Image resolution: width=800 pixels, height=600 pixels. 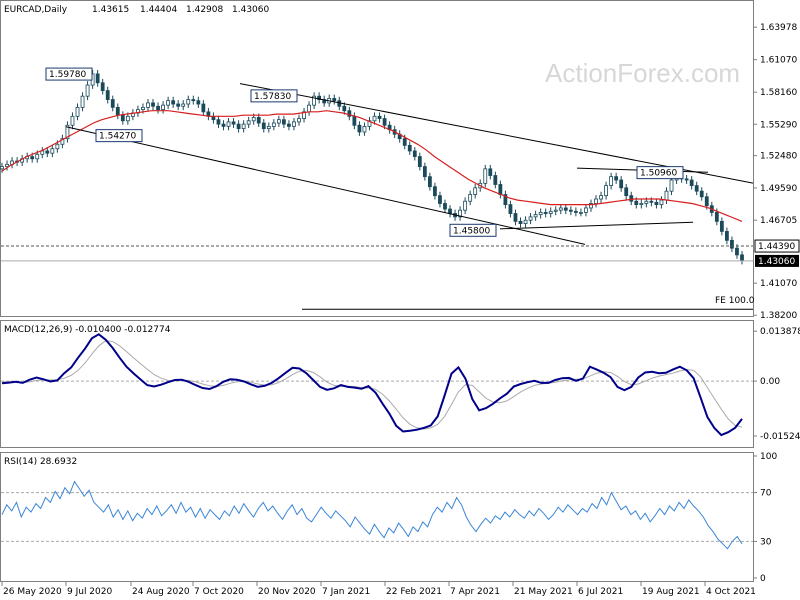 What do you see at coordinates (346, 592) in the screenshot?
I see `x-axis-tick-label: 7 Jan 2021` at bounding box center [346, 592].